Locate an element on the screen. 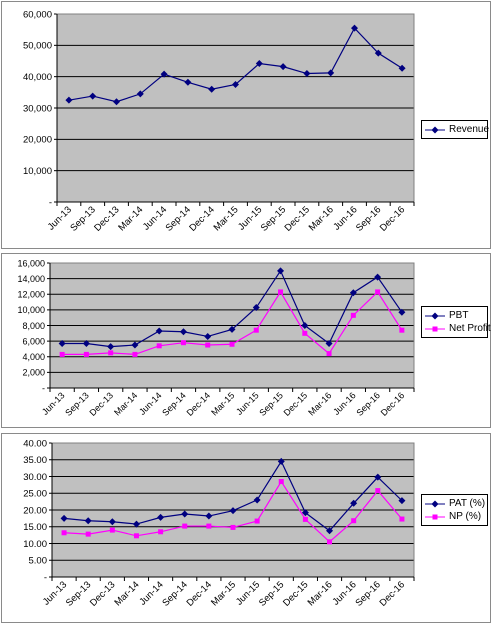  x-tick-label: Jun-15 is located at coordinates (247, 403).